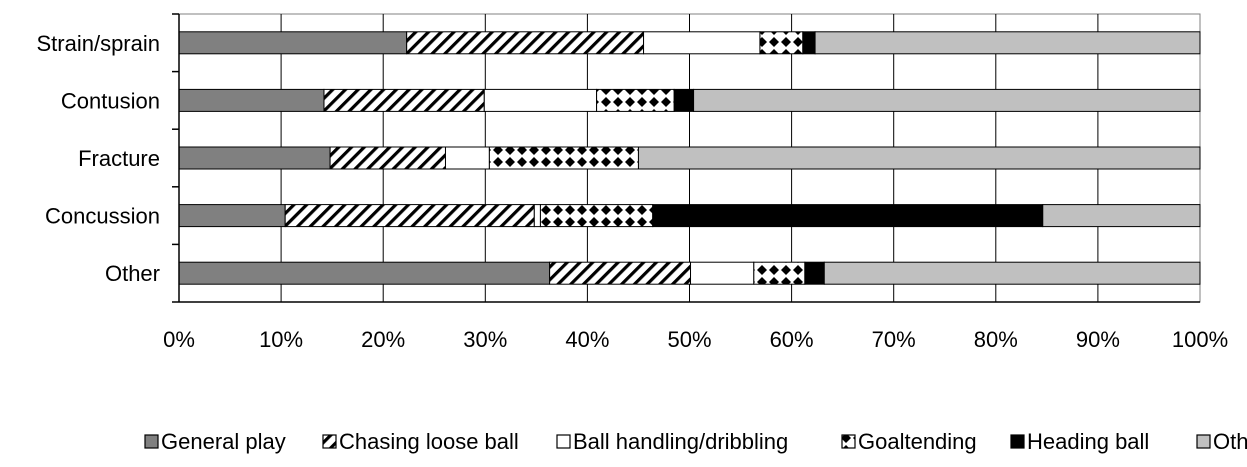  I want to click on bar-contusion-other, so click(947, 100).